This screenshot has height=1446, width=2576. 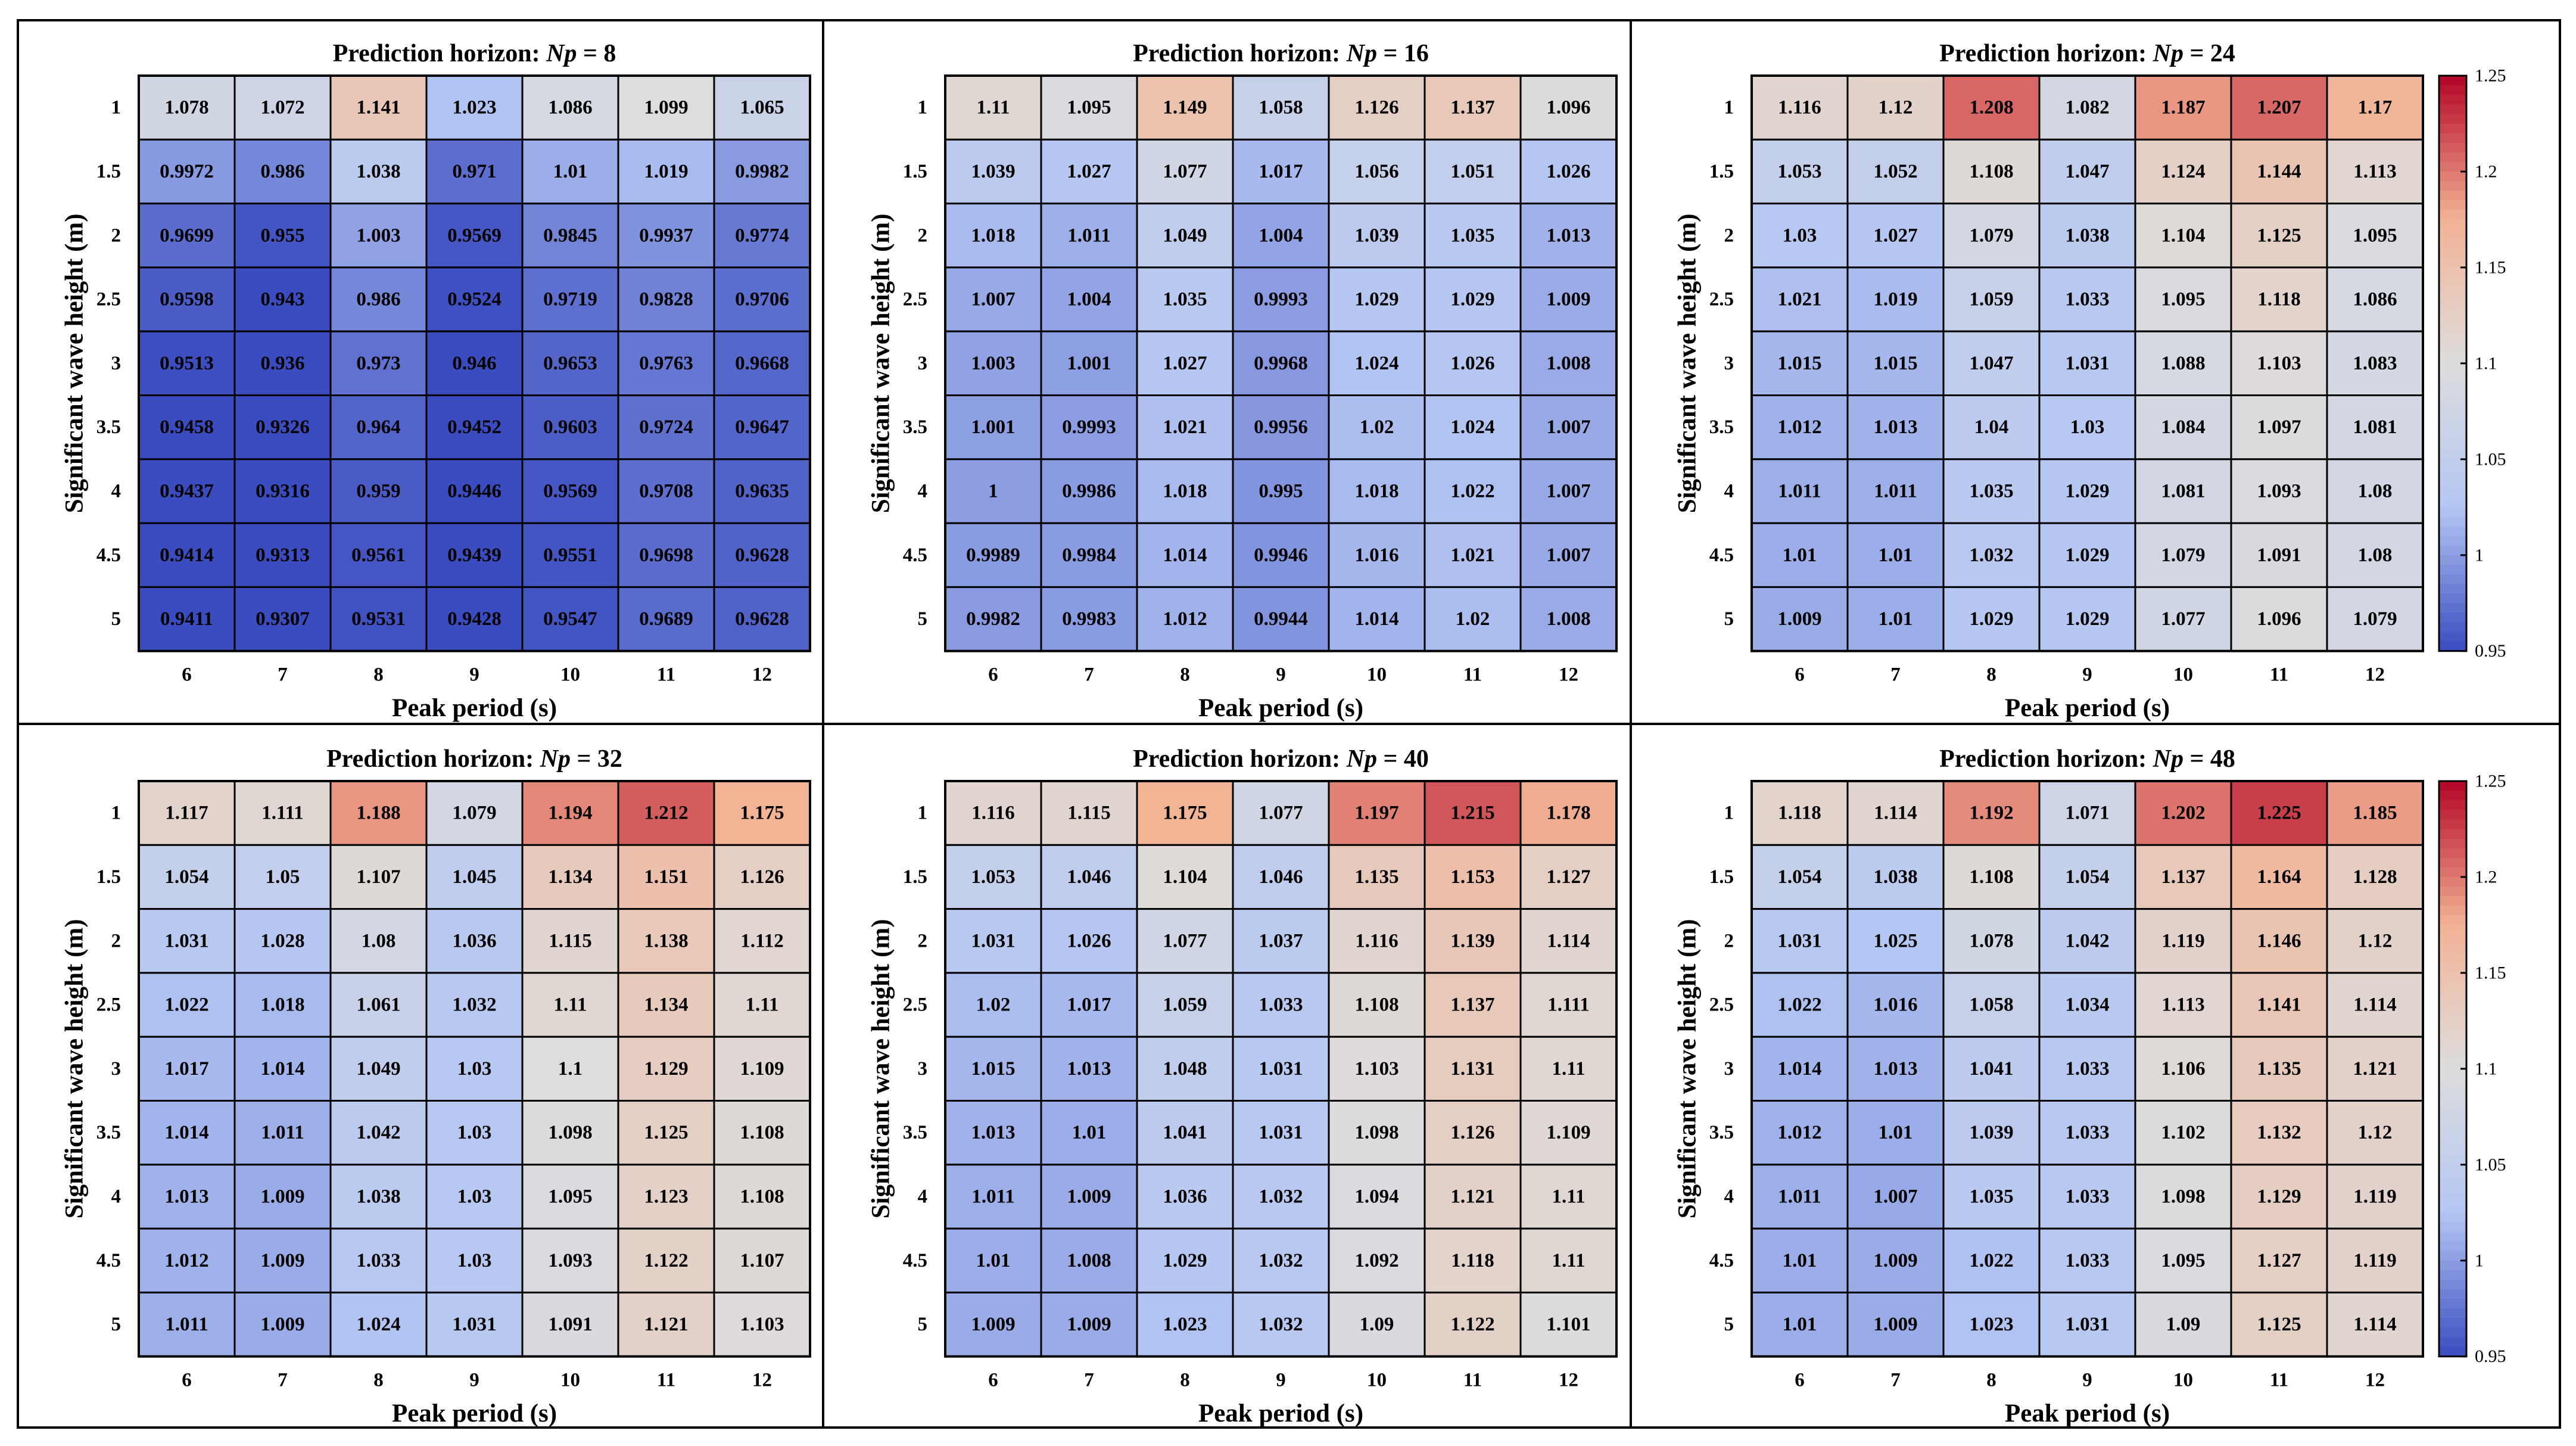 What do you see at coordinates (1089, 1069) in the screenshot?
I see `cell-value-label: 1.013` at bounding box center [1089, 1069].